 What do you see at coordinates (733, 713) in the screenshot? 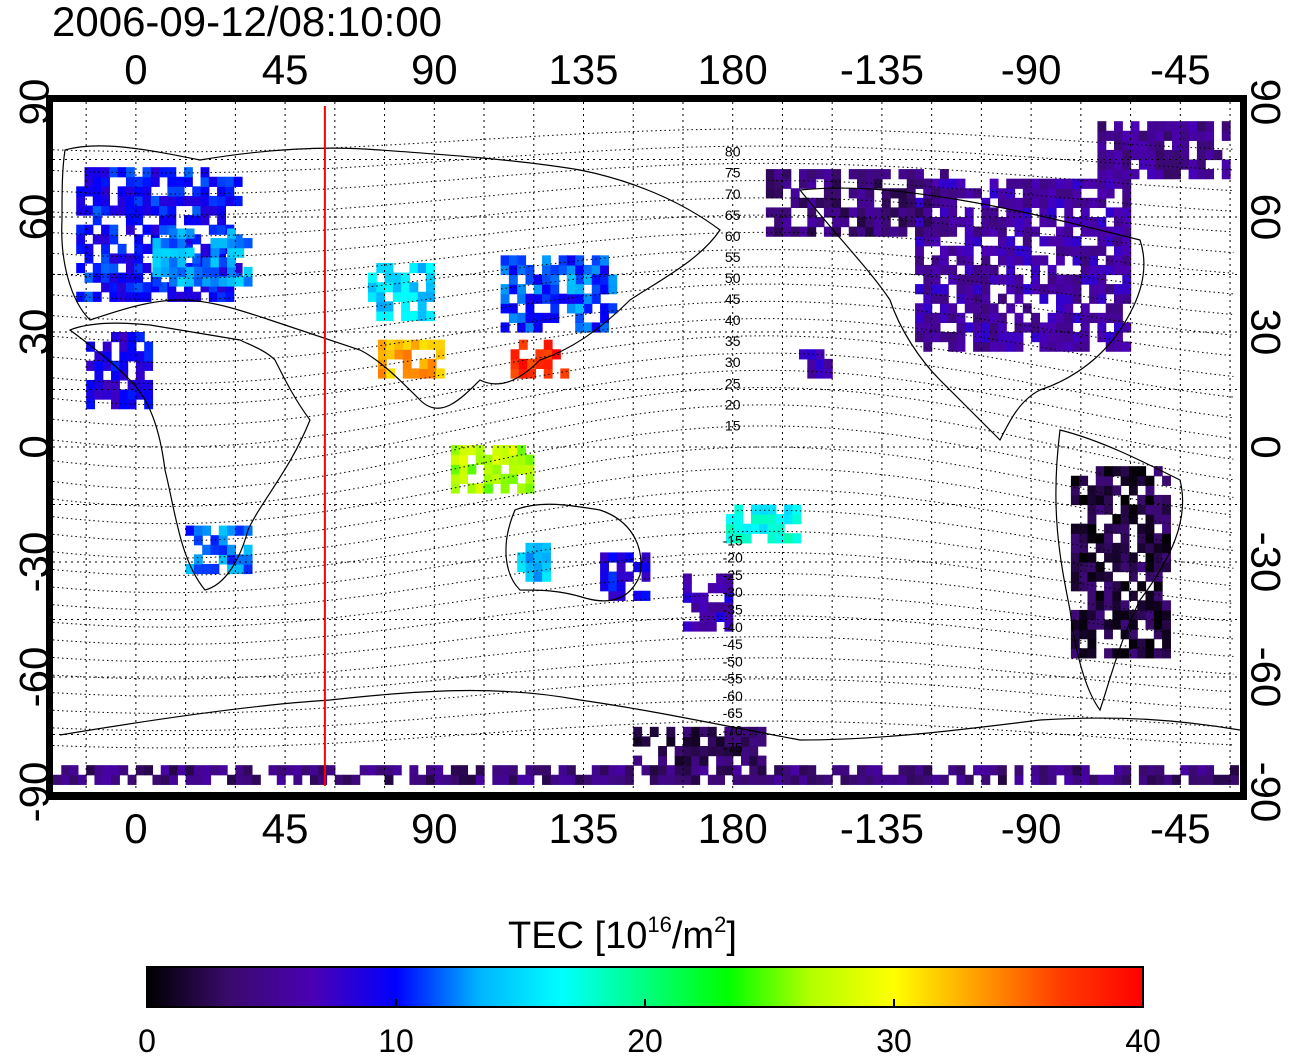
I see `contour-label: -65` at bounding box center [733, 713].